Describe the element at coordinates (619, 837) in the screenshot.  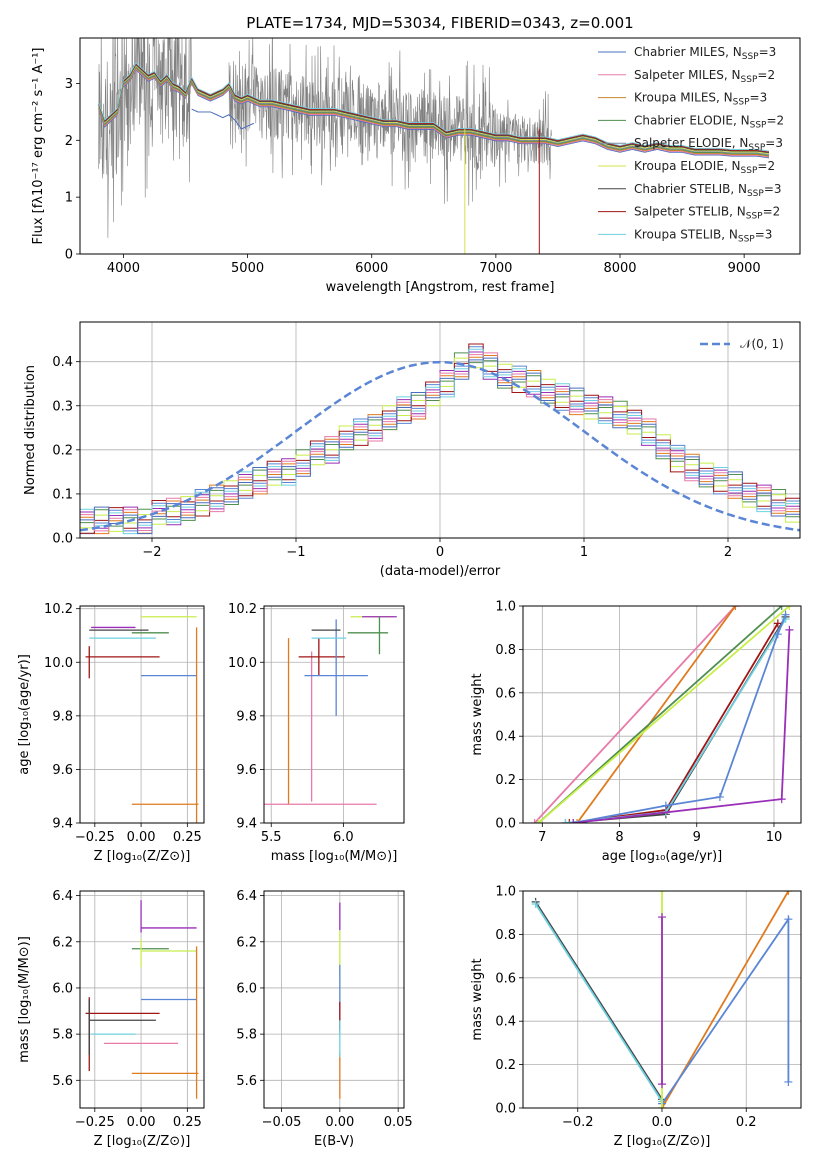
I see `x-tick-label: 8` at that location.